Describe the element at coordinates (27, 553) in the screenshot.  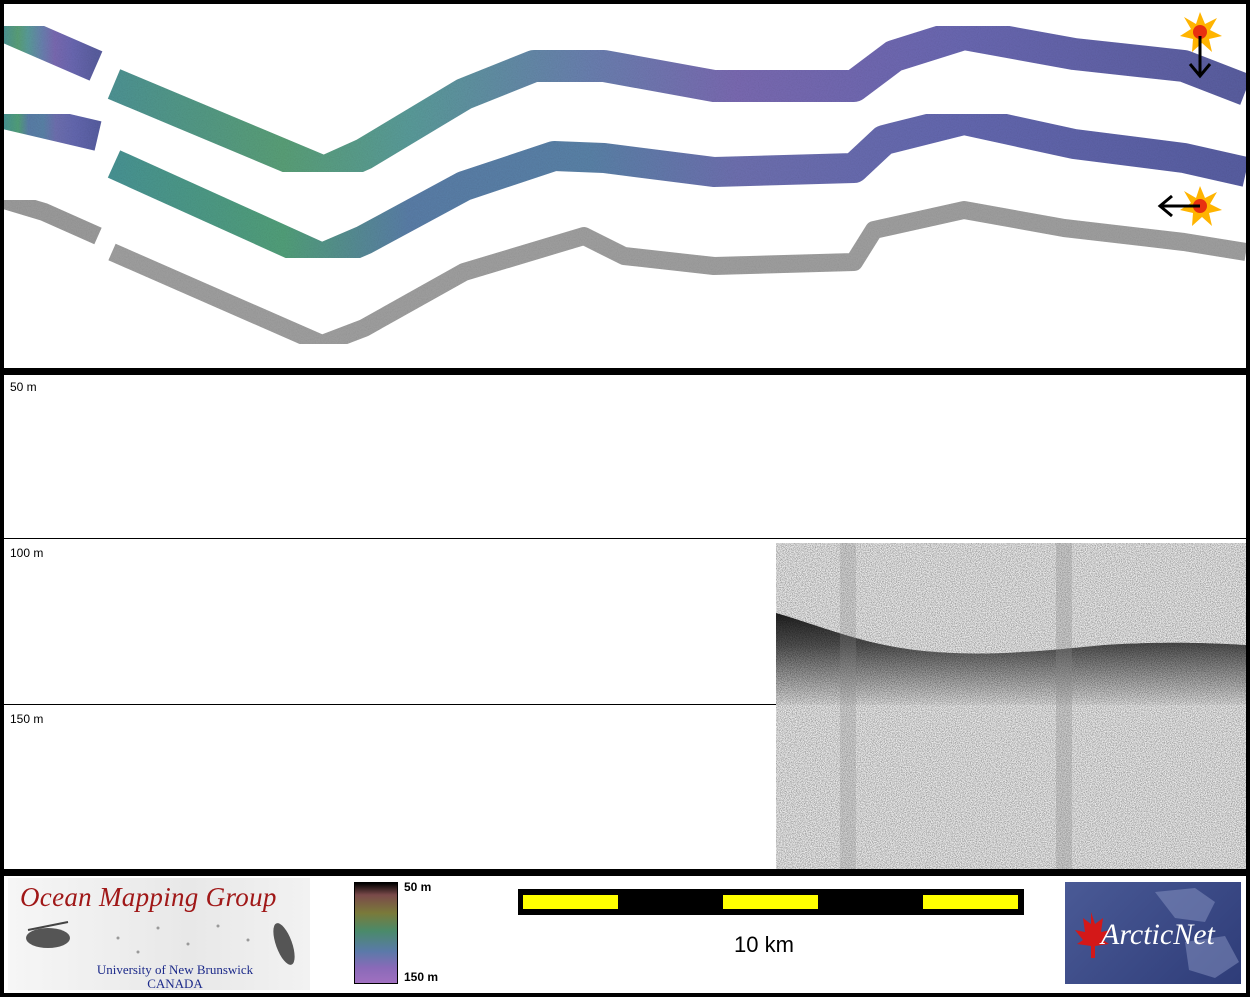
I see `depth-label-100: 100 m` at that location.